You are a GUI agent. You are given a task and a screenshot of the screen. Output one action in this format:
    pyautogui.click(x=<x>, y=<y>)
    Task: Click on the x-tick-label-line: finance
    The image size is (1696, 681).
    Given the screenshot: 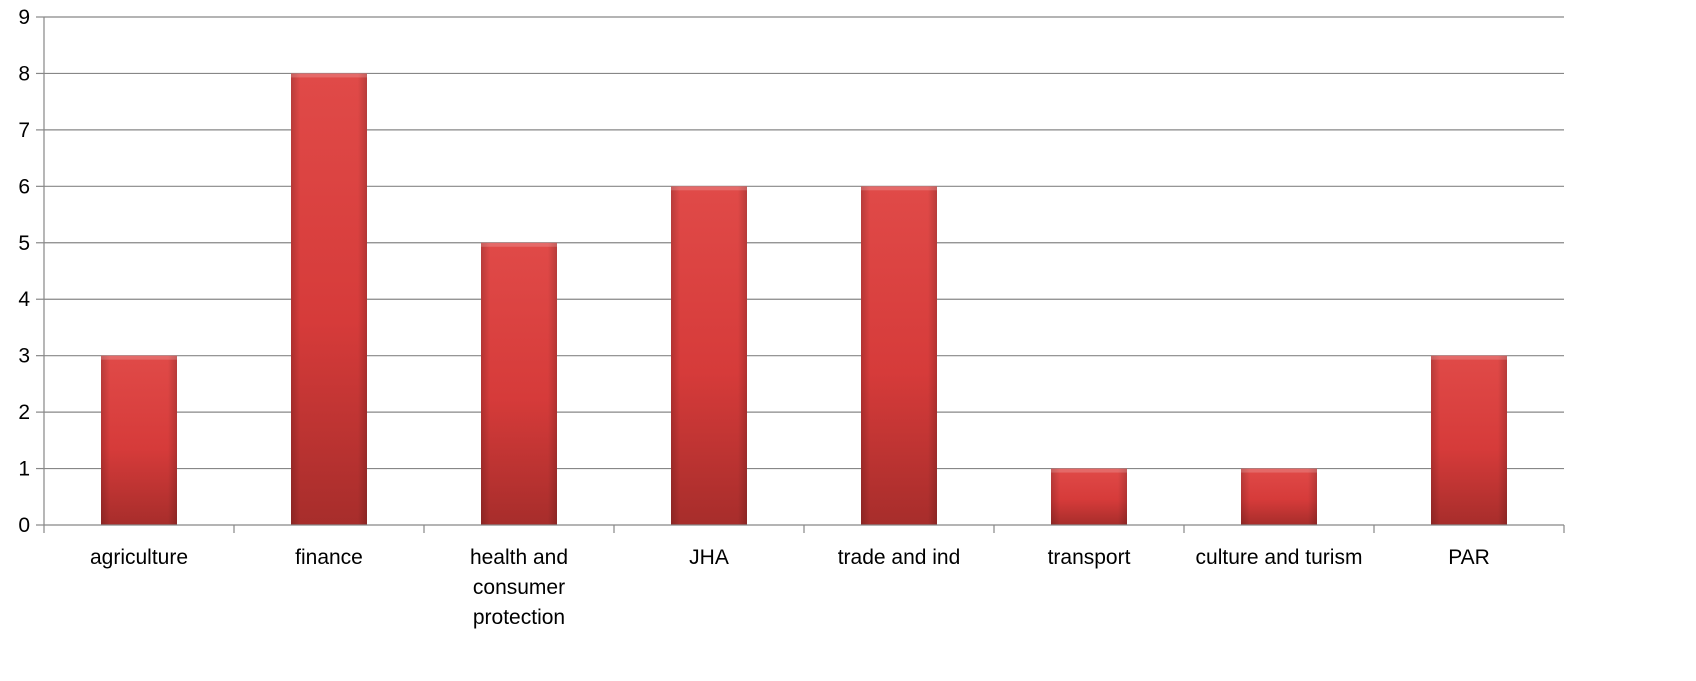 What is the action you would take?
    pyautogui.click(x=329, y=557)
    